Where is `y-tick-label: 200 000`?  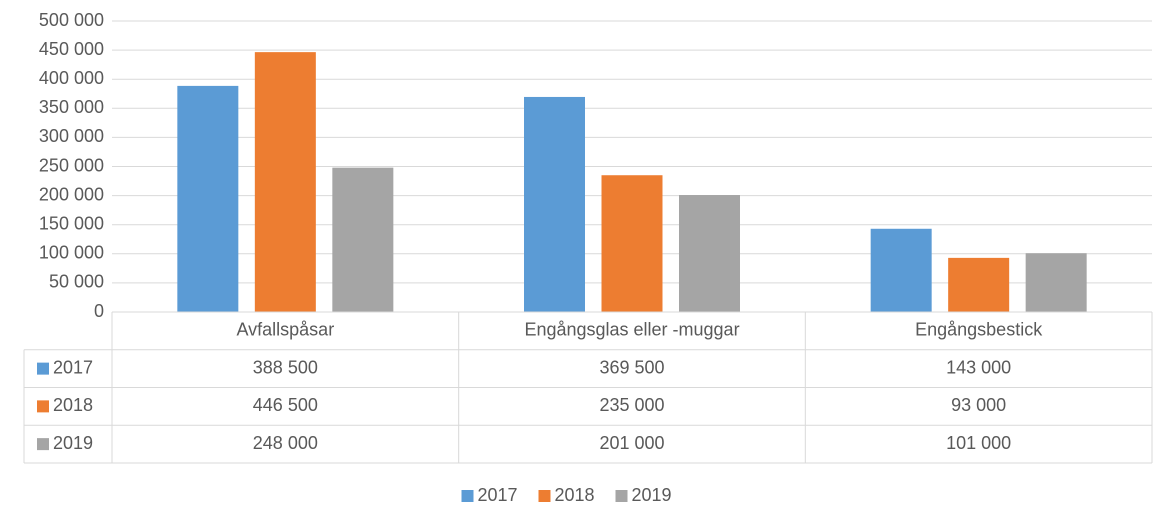
y-tick-label: 200 000 is located at coordinates (71, 194).